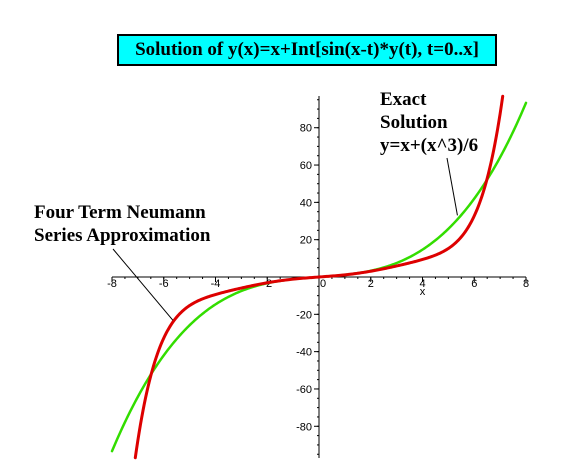 The height and width of the screenshot is (472, 566). What do you see at coordinates (164, 284) in the screenshot?
I see `x-tick-label: -6` at bounding box center [164, 284].